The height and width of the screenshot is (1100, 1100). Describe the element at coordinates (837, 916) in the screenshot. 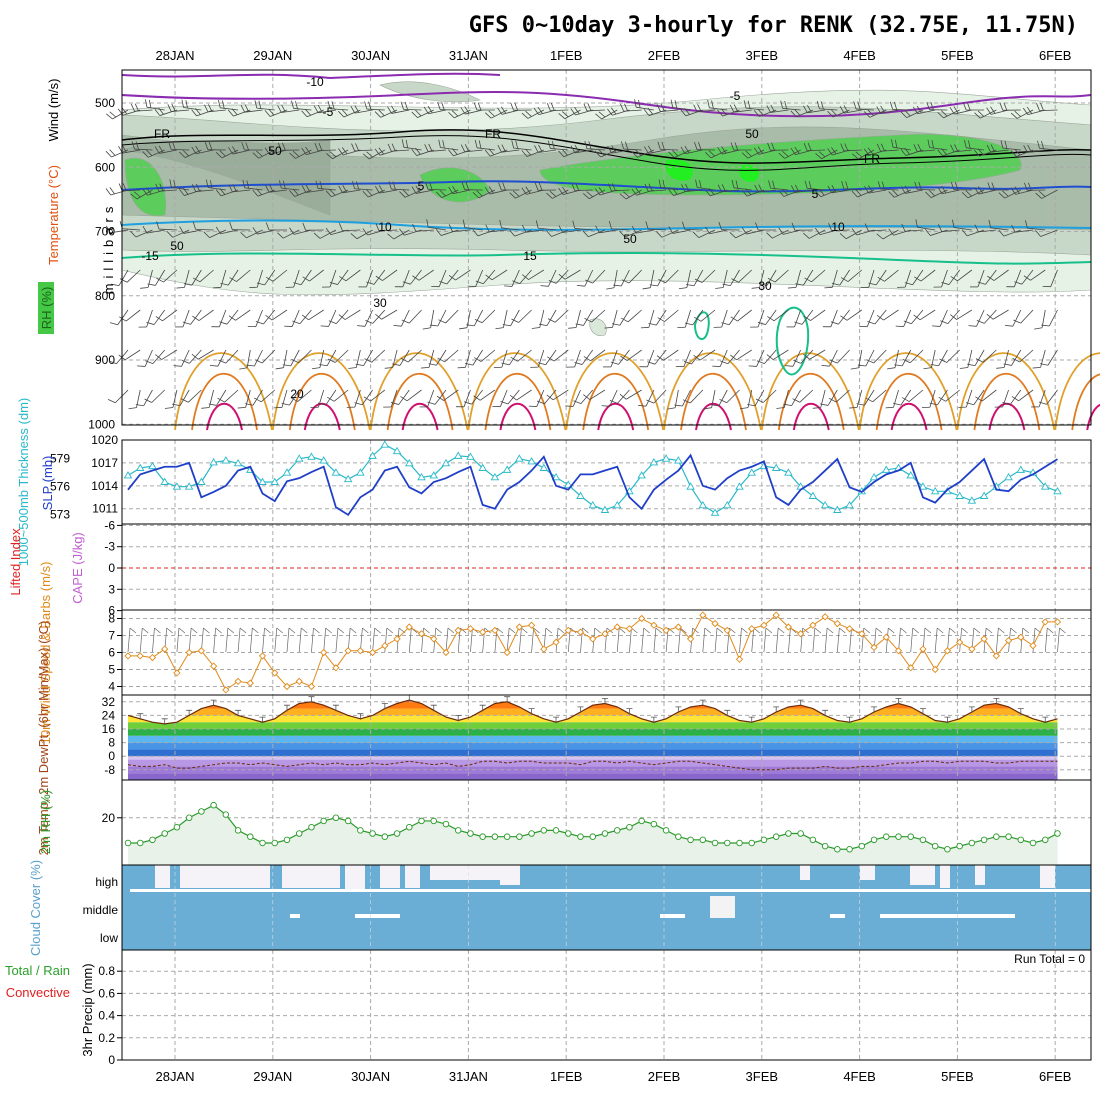

I see `middle-cloud-gap` at that location.